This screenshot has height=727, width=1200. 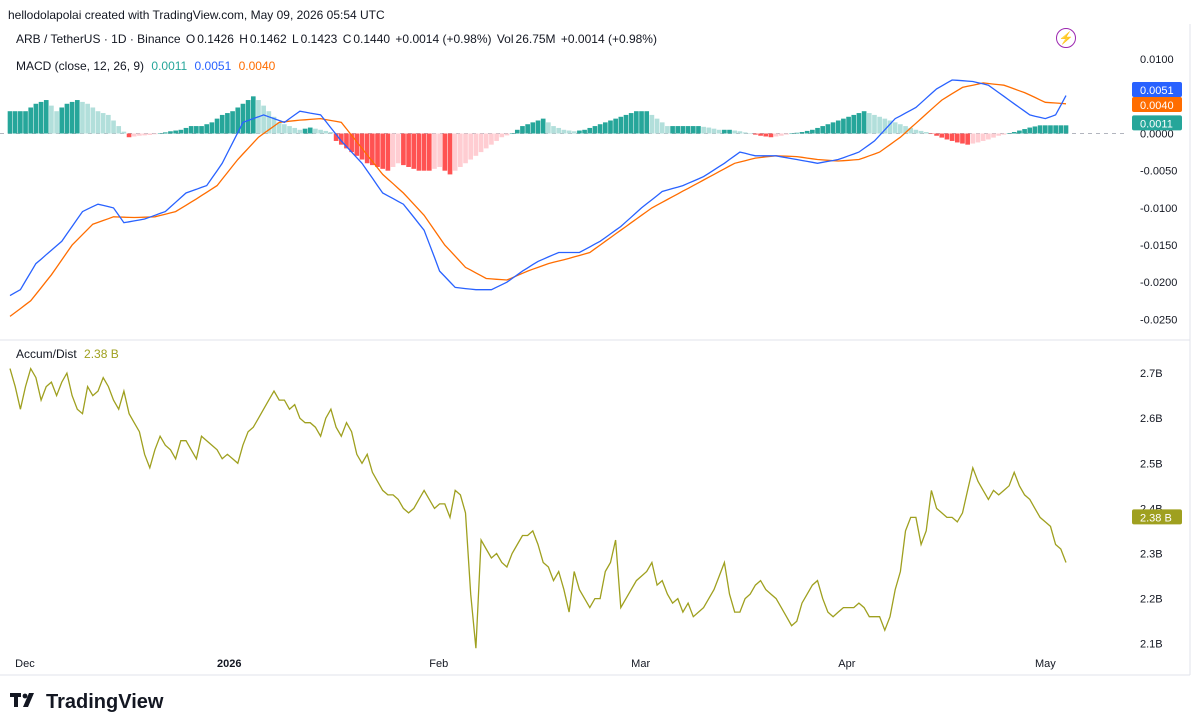 I want to click on volume-value: 26.75M, so click(x=535, y=39).